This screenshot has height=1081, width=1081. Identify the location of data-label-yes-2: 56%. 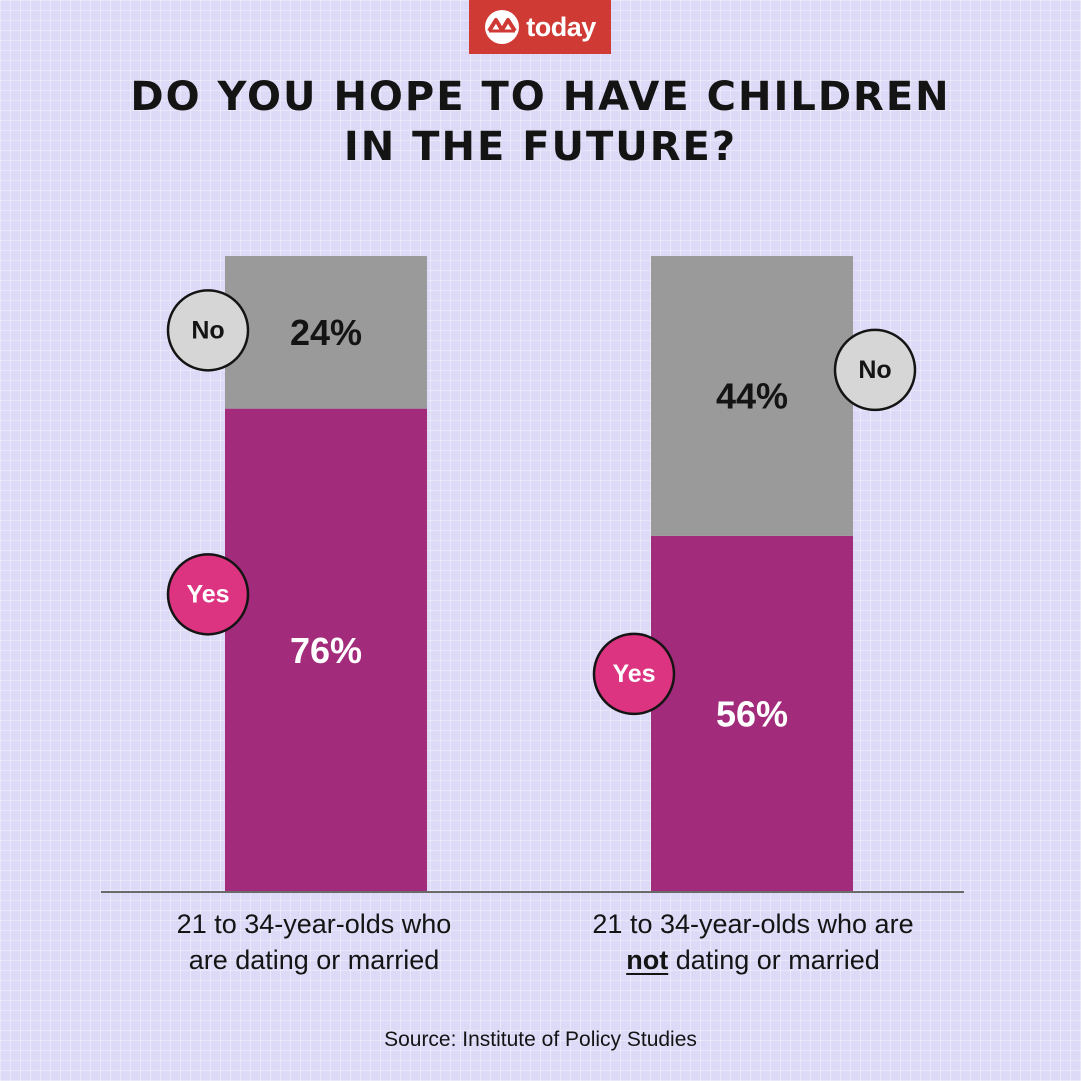
(752, 713).